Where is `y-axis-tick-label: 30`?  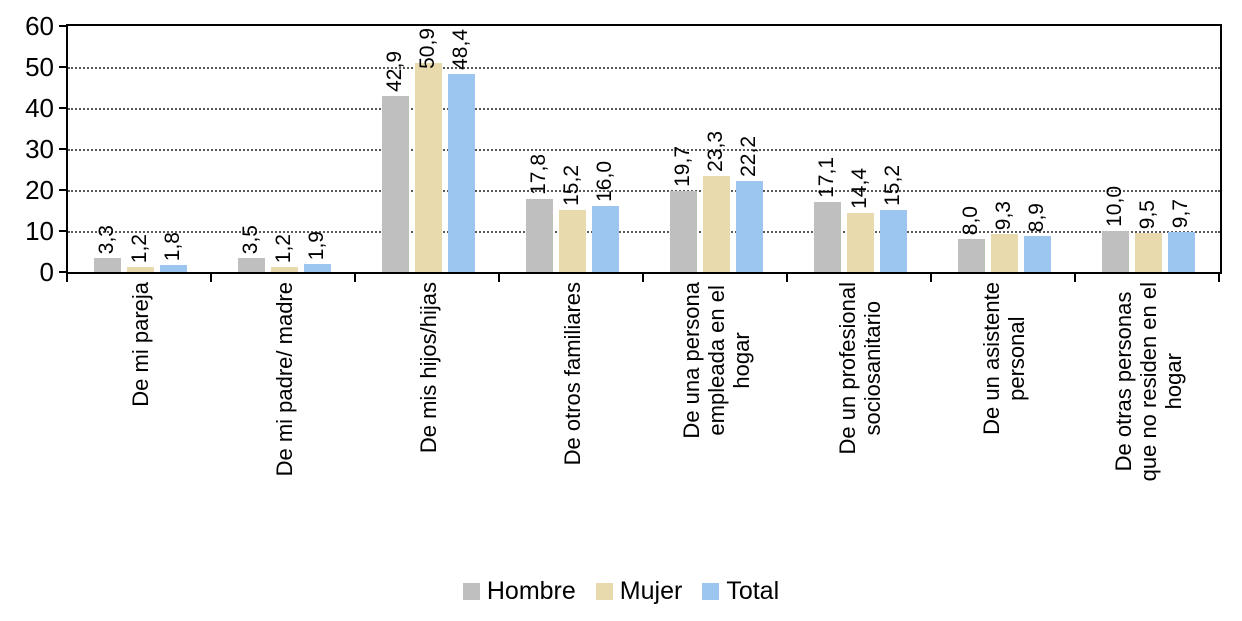
y-axis-tick-label: 30 is located at coordinates (39, 149).